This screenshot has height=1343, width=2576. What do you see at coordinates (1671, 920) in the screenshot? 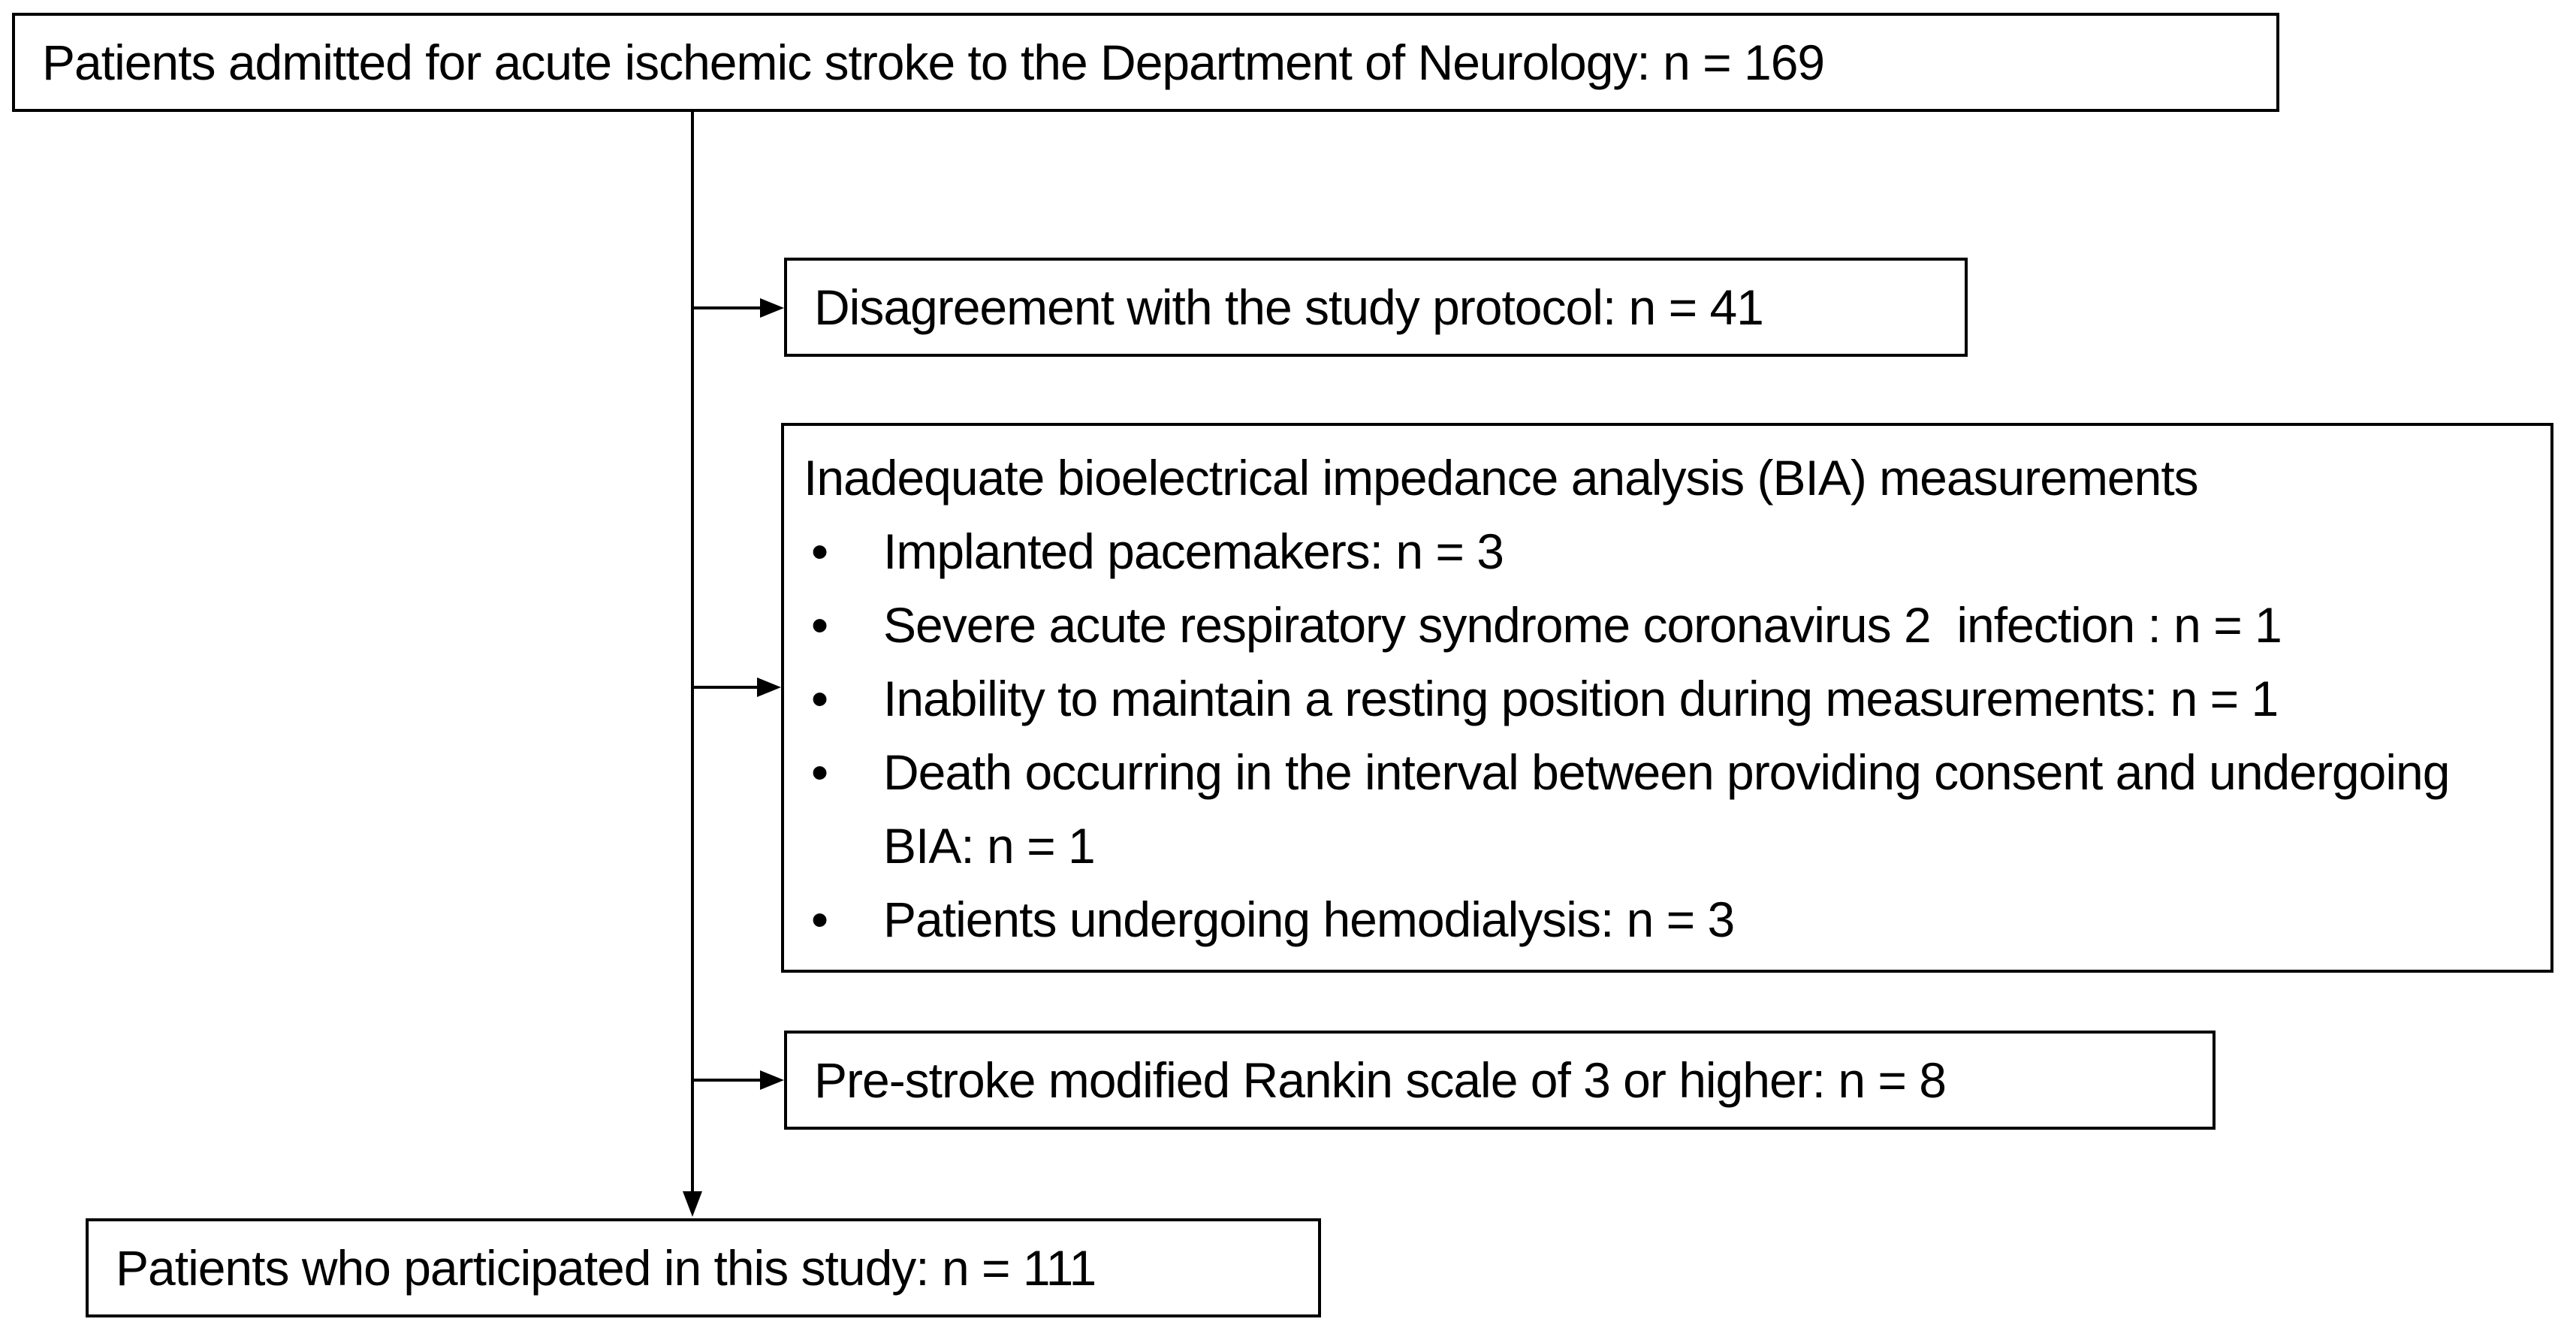
I see `bia-bullet-hemodialysis: Patients undergoing hemodialysis: n = 3` at bounding box center [1671, 920].